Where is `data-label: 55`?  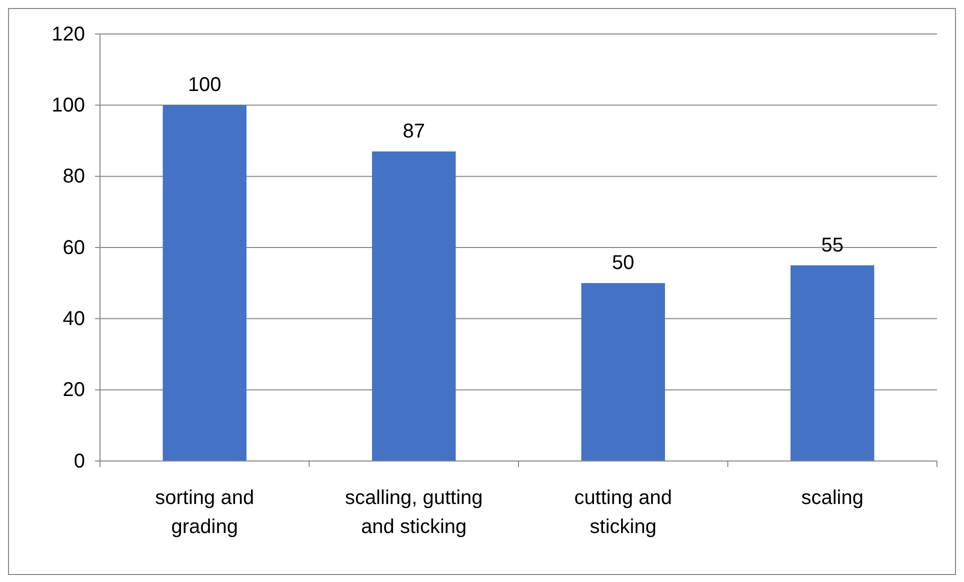
data-label: 55 is located at coordinates (832, 245).